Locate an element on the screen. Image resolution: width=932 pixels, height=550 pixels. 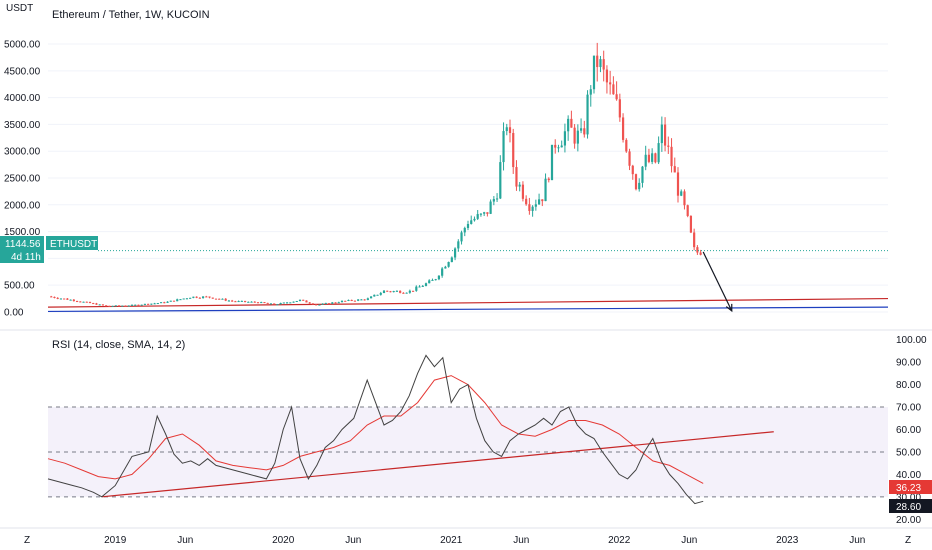
price-tick-label: 4500.00 is located at coordinates (22, 71).